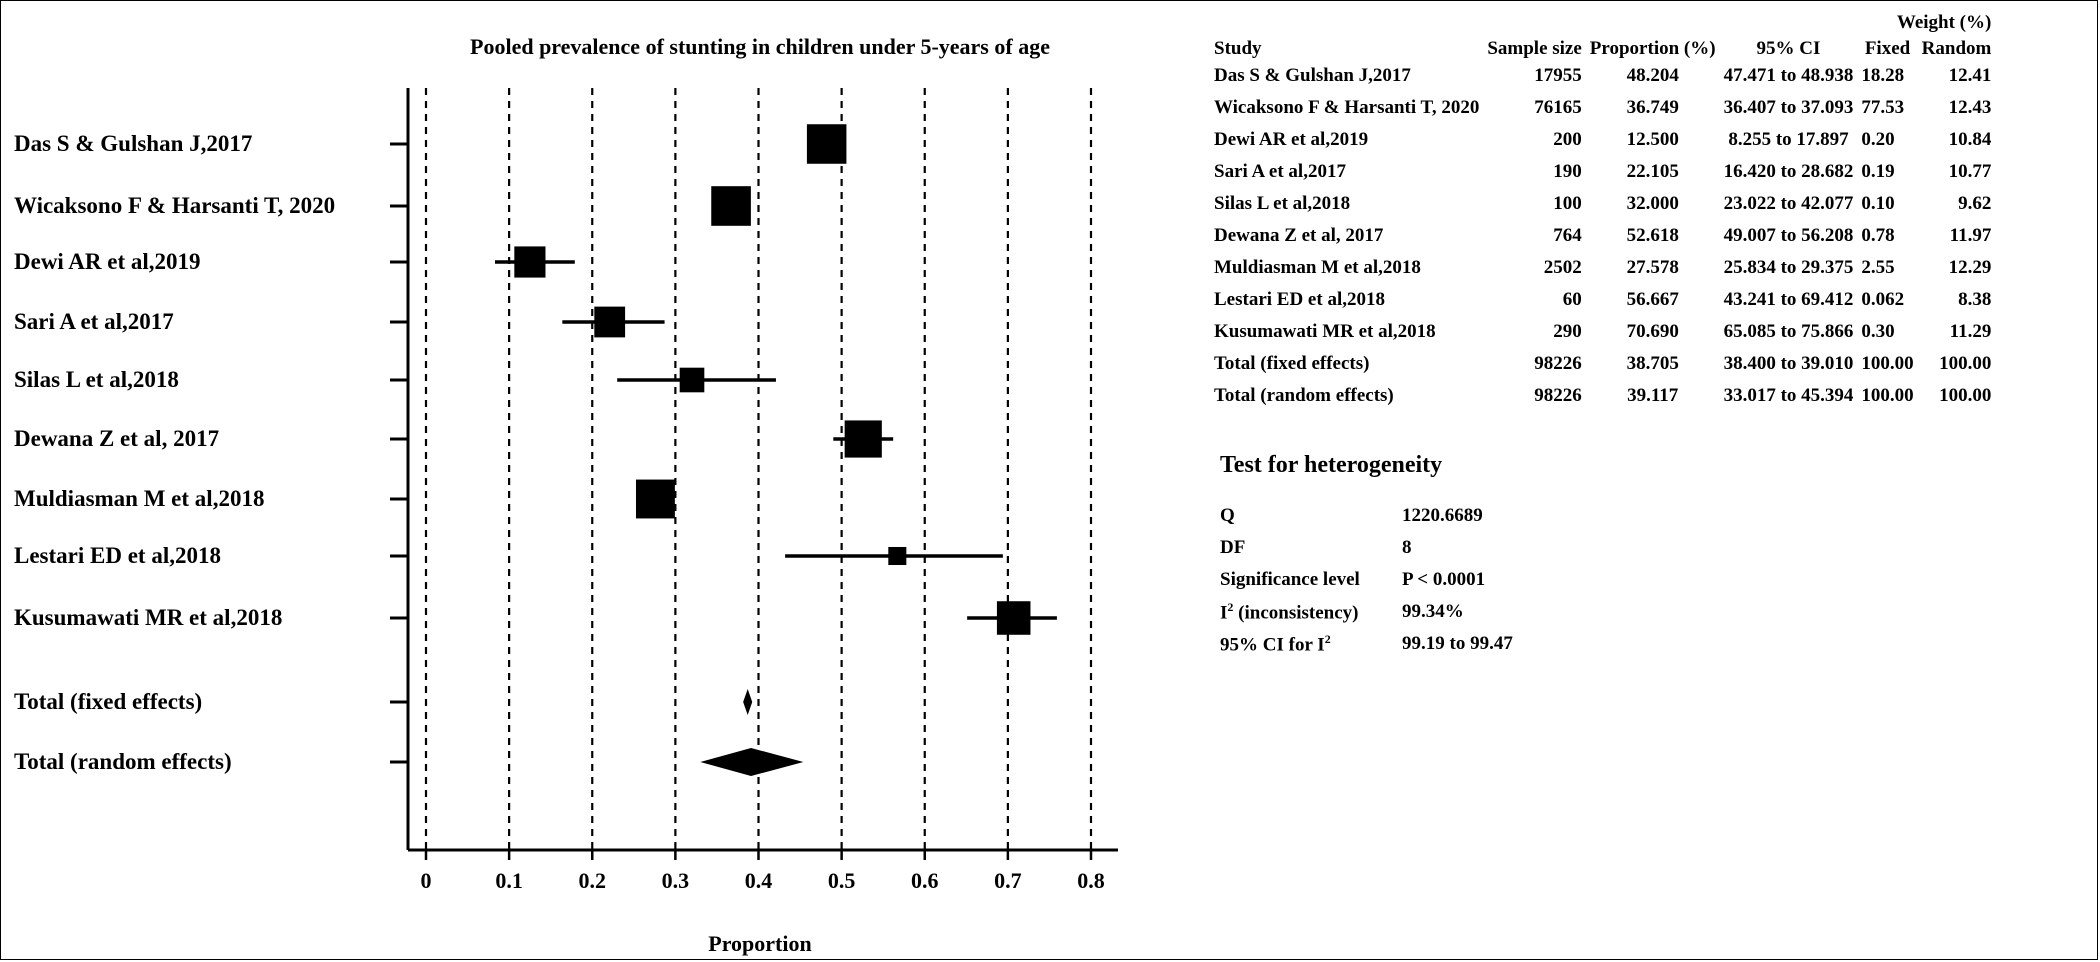  Describe the element at coordinates (925, 880) in the screenshot. I see `x-tick-label: 0.6` at that location.